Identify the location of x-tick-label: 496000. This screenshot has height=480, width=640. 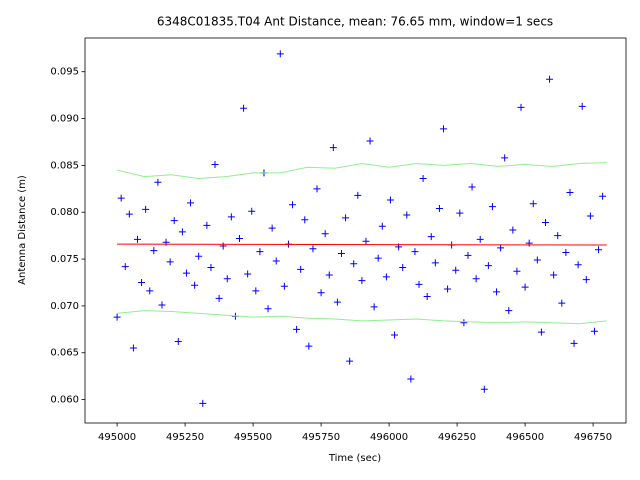
(389, 437).